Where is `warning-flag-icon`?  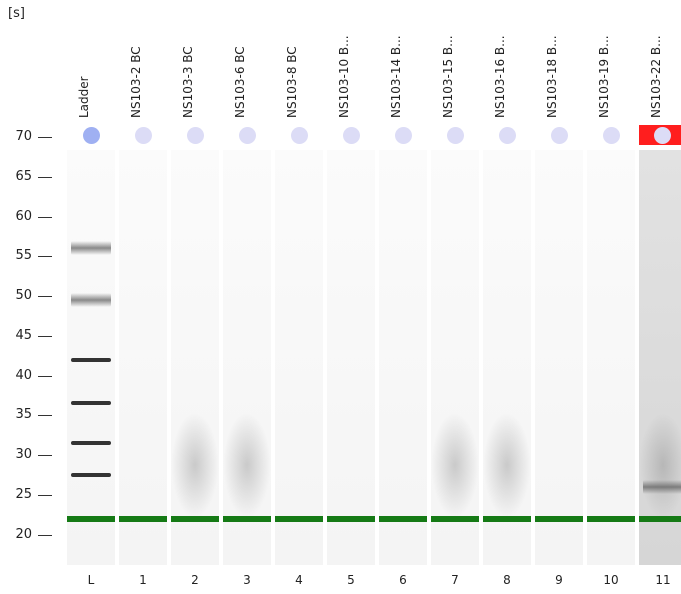
warning-flag-icon is located at coordinates (660, 135).